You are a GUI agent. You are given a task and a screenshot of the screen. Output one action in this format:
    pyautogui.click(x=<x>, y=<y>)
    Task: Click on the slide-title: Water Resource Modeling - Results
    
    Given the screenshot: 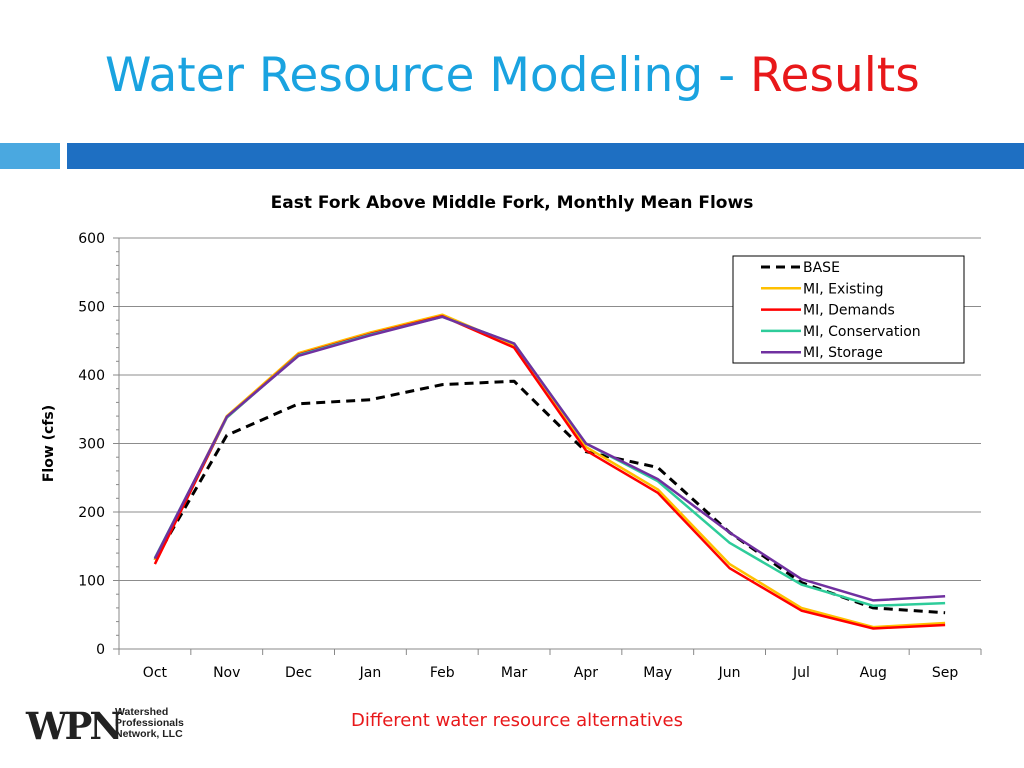 What is the action you would take?
    pyautogui.click(x=512, y=76)
    